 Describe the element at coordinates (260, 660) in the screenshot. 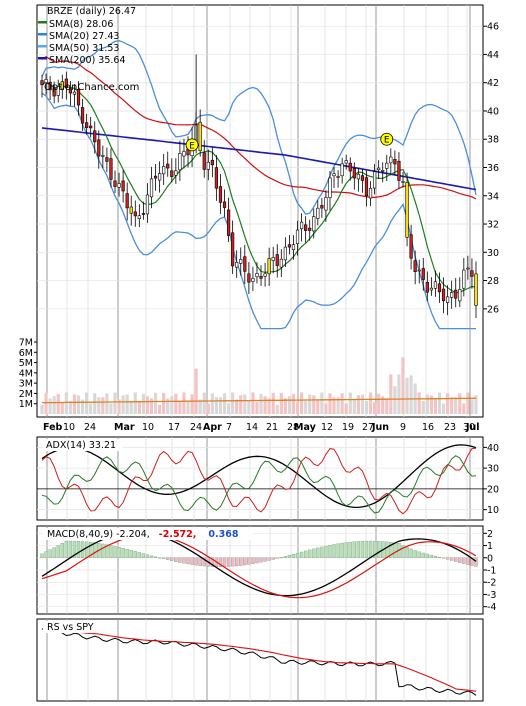

I see `rs-panel: RS vs SPY` at that location.